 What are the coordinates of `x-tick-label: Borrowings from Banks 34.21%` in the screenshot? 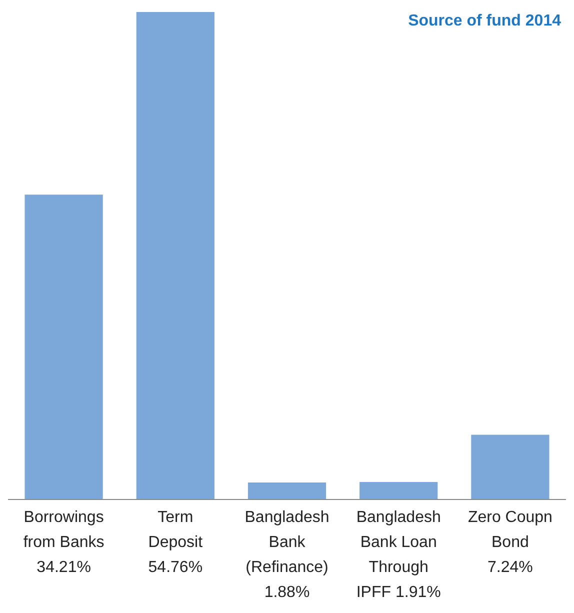 It's located at (63, 542).